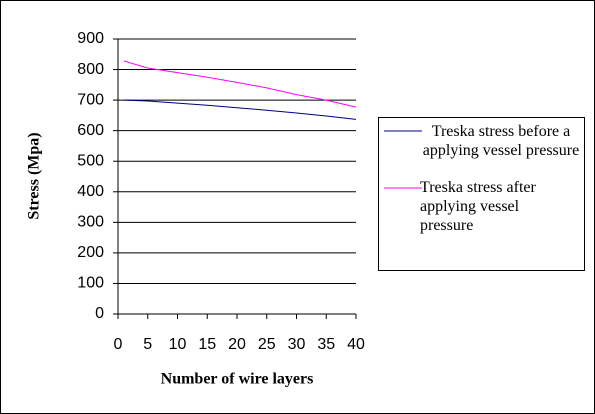 This screenshot has height=414, width=595. What do you see at coordinates (356, 344) in the screenshot?
I see `x-tick-label: 40` at bounding box center [356, 344].